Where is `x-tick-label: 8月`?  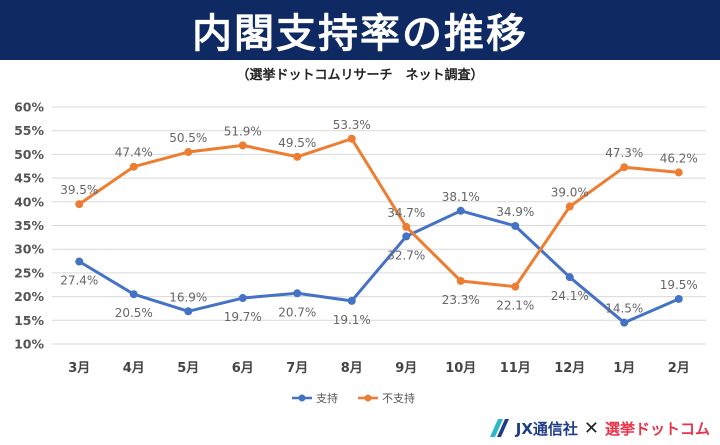
x-tick-label: 8月 is located at coordinates (352, 368).